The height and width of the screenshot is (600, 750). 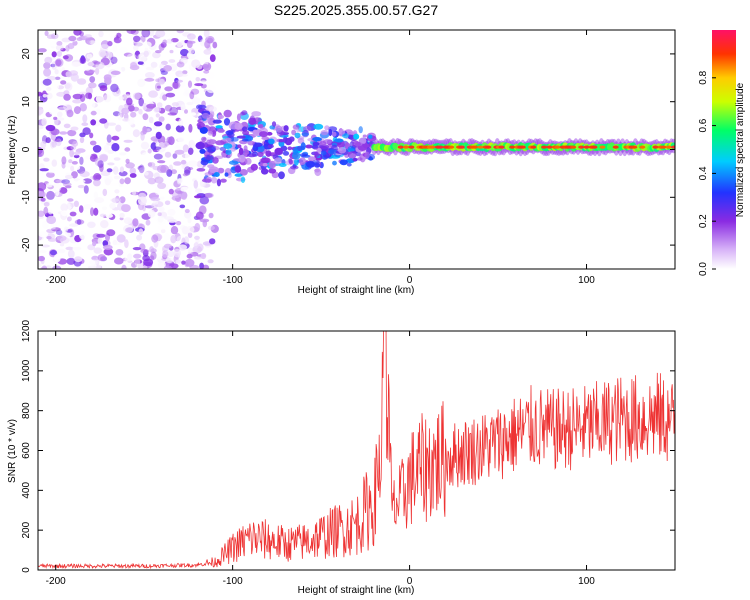 What do you see at coordinates (26, 197) in the screenshot?
I see `y-tick-label: -10` at bounding box center [26, 197].